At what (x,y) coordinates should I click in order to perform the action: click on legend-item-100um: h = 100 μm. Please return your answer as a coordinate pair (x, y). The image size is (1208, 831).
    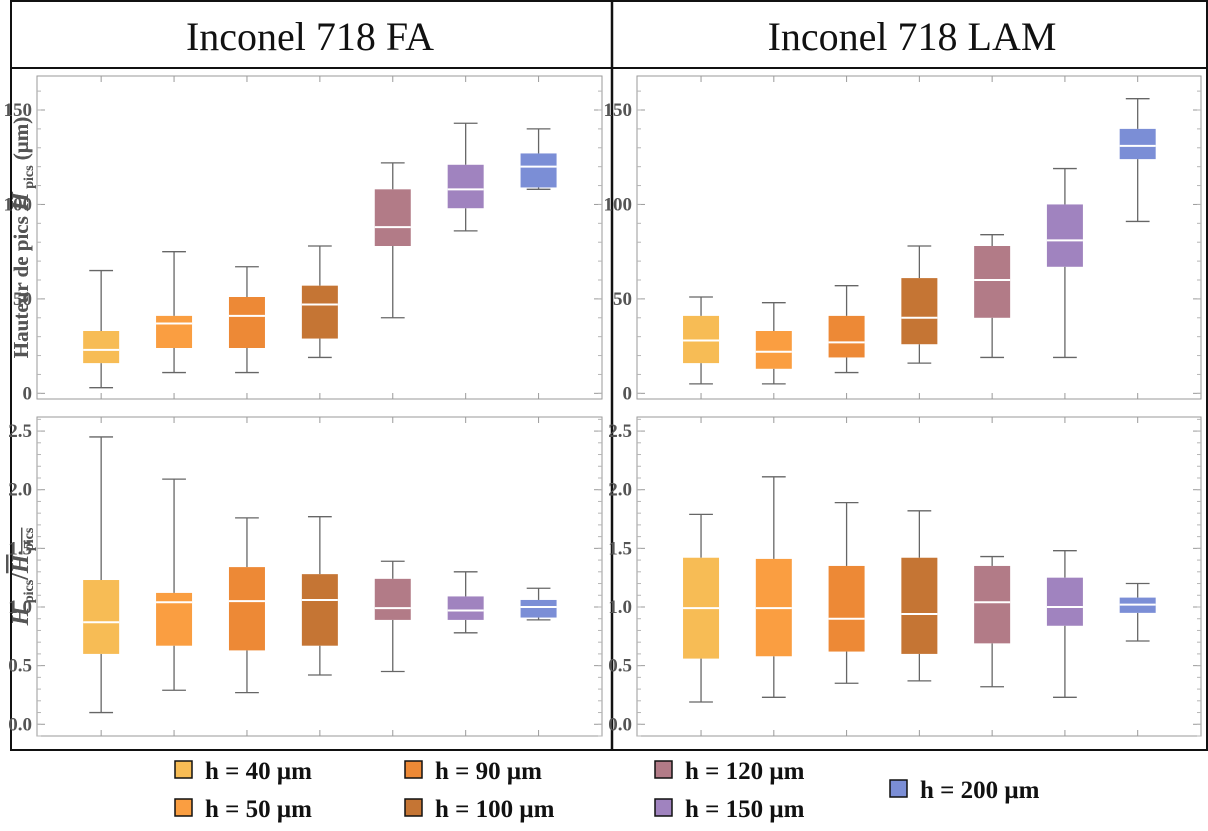
    Looking at the image, I should click on (479, 809).